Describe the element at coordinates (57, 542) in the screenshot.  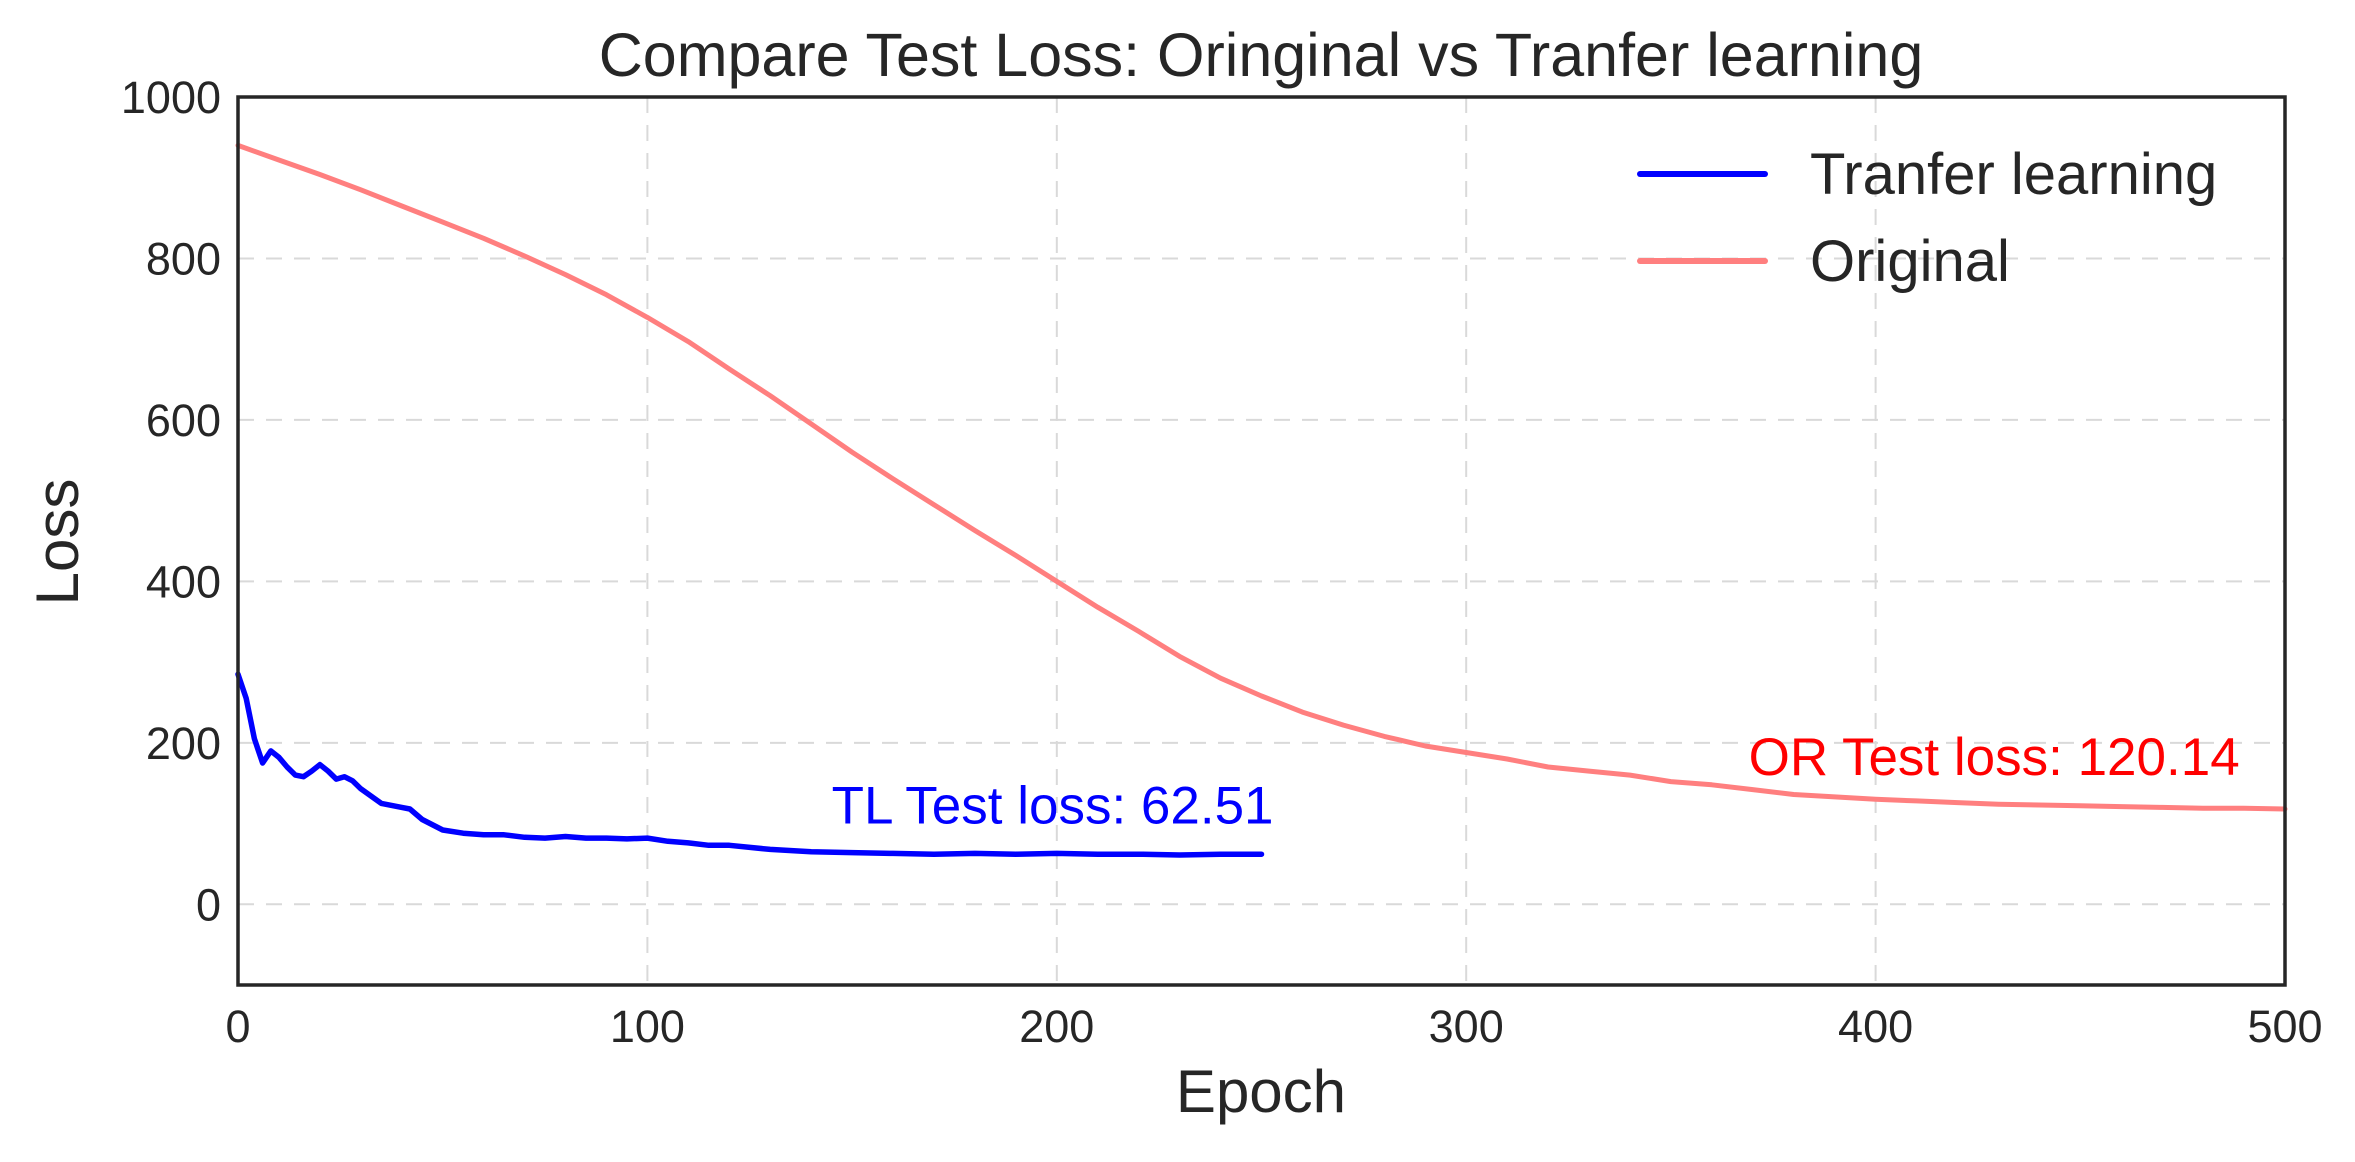
I see `y-axis-title: Loss` at that location.